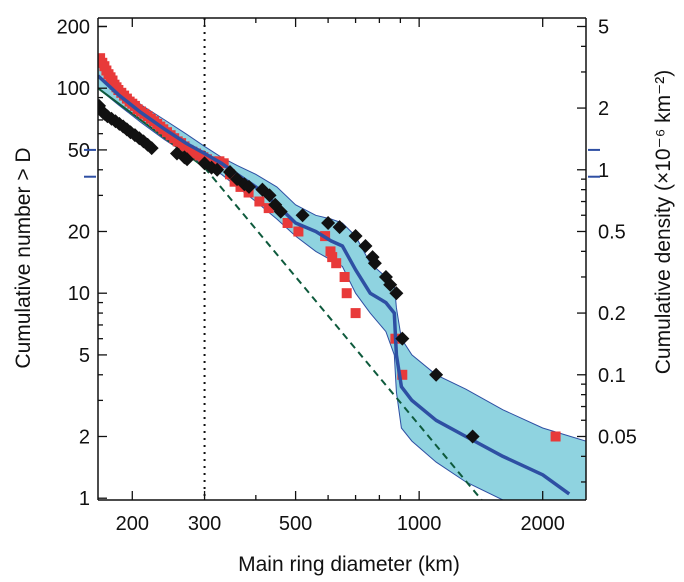  Describe the element at coordinates (295, 524) in the screenshot. I see `x-tick-label: 500` at that location.